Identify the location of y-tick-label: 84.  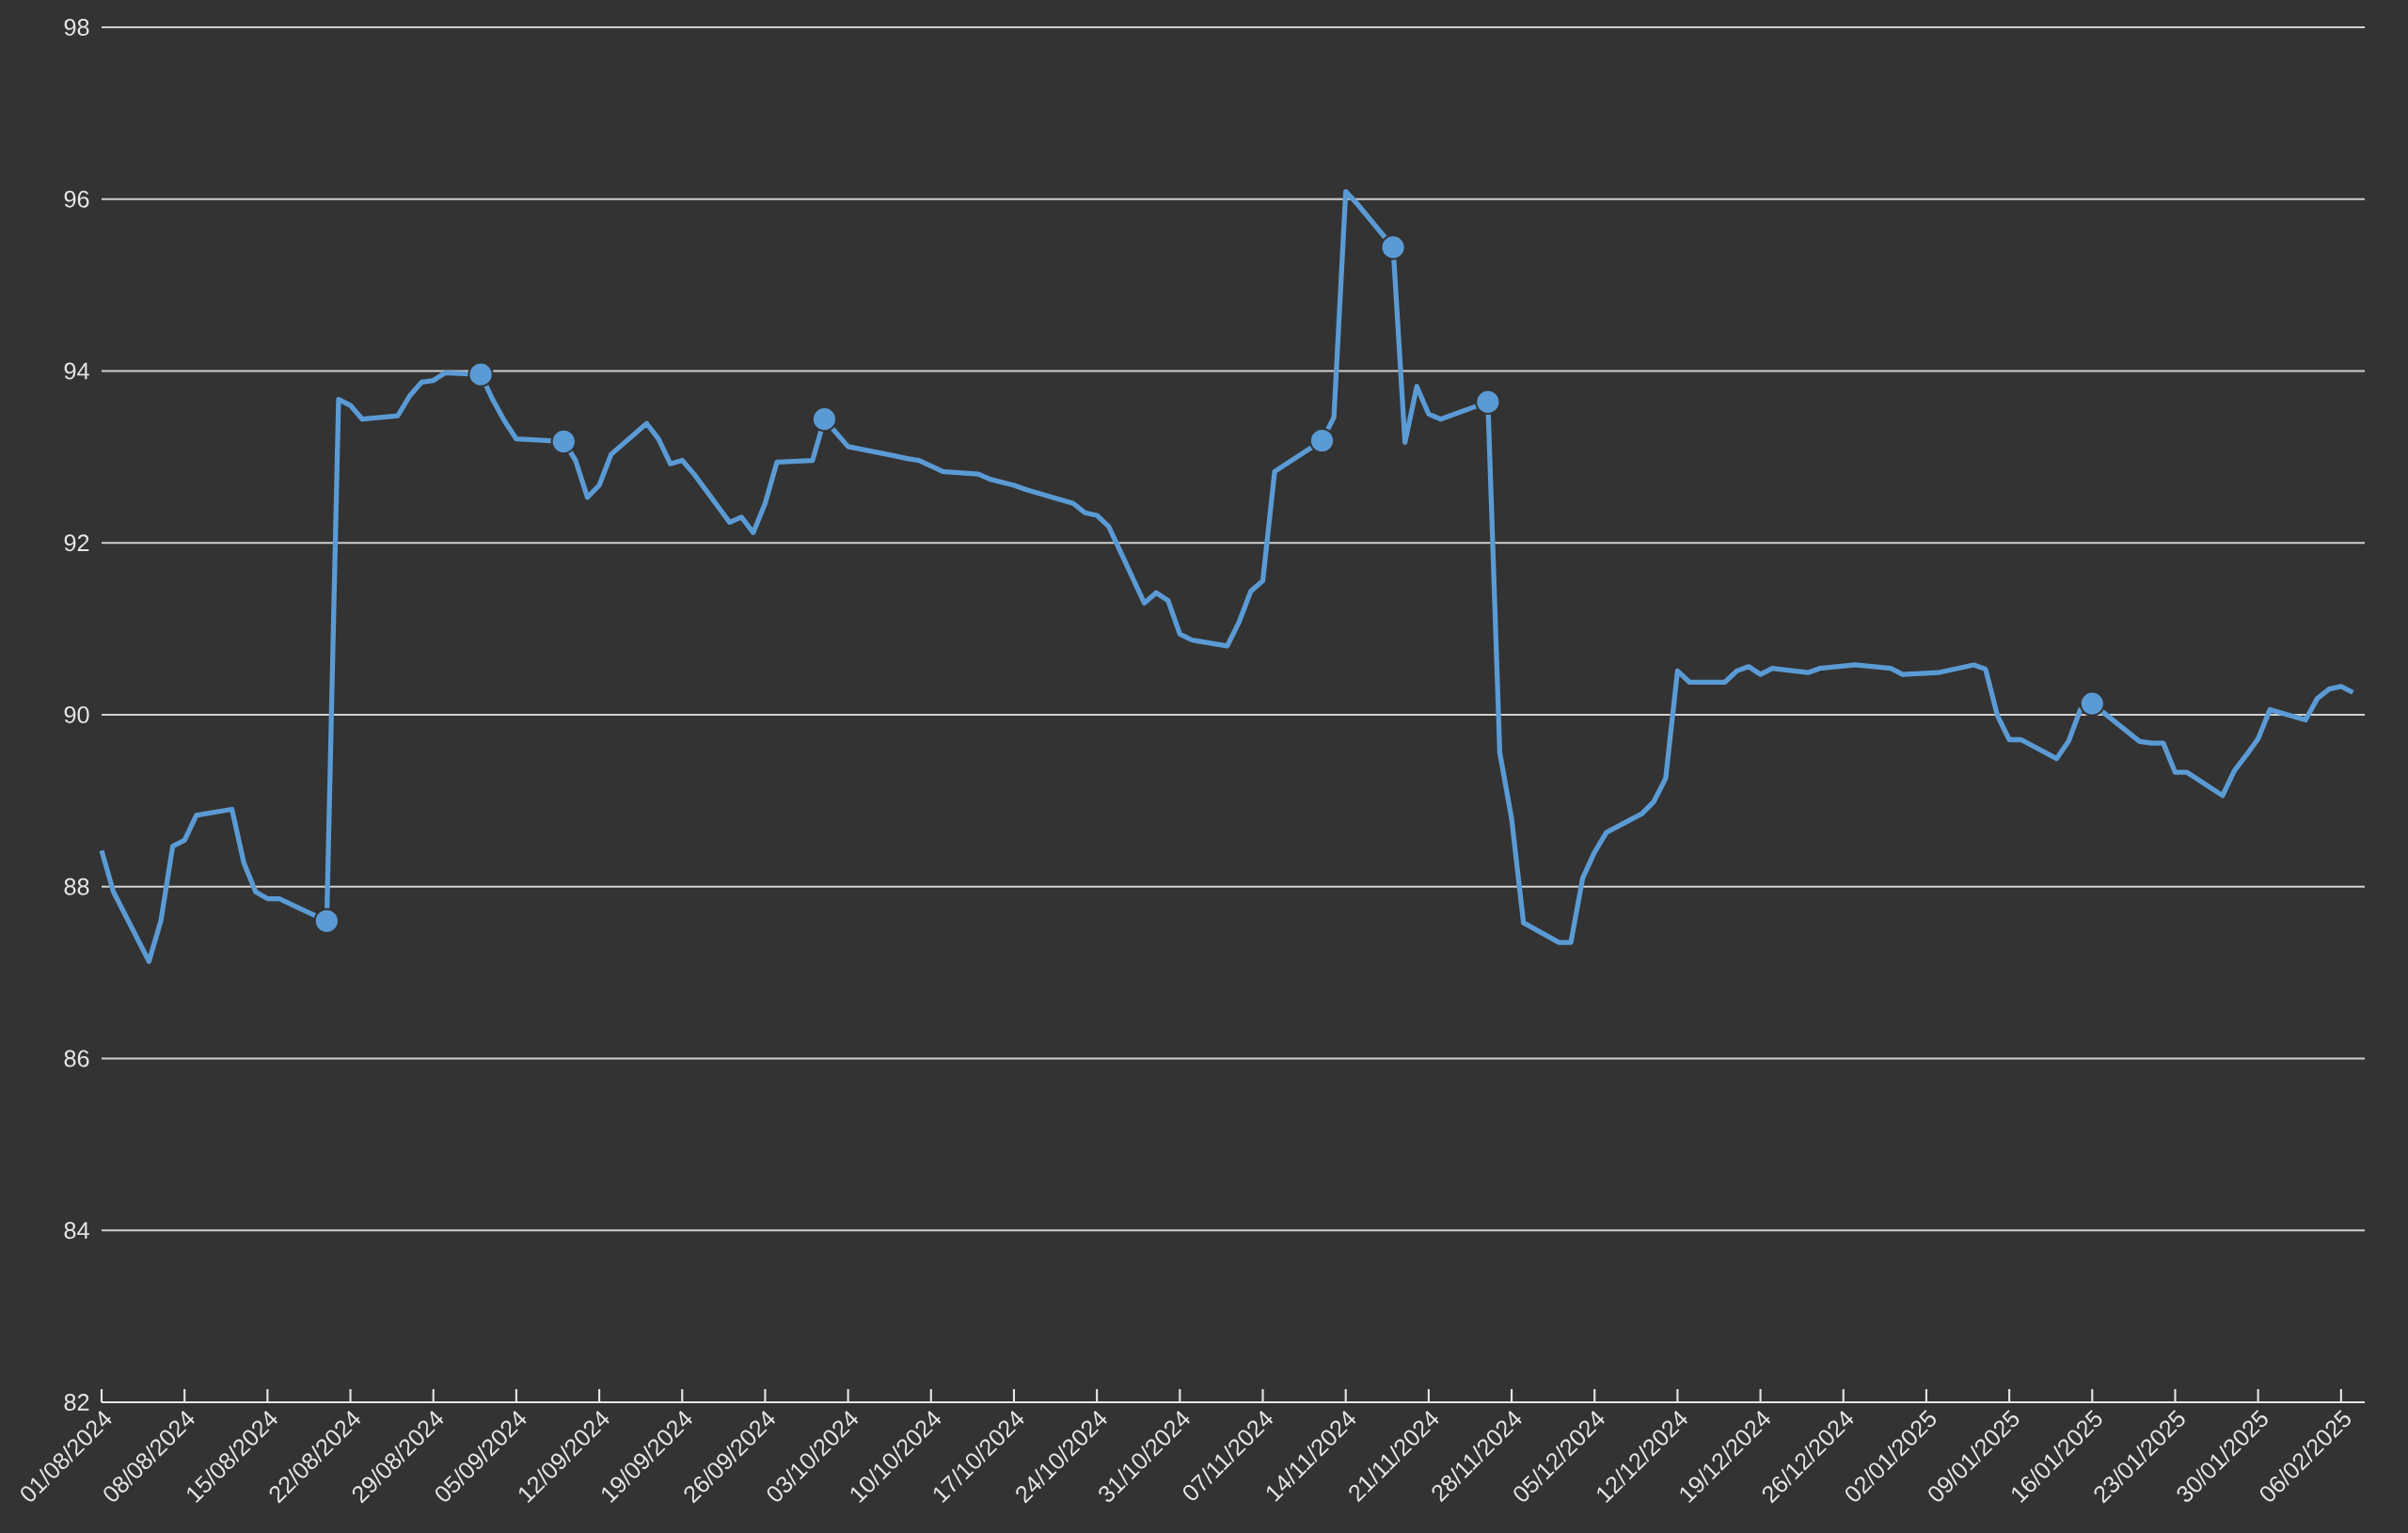
(77, 1231).